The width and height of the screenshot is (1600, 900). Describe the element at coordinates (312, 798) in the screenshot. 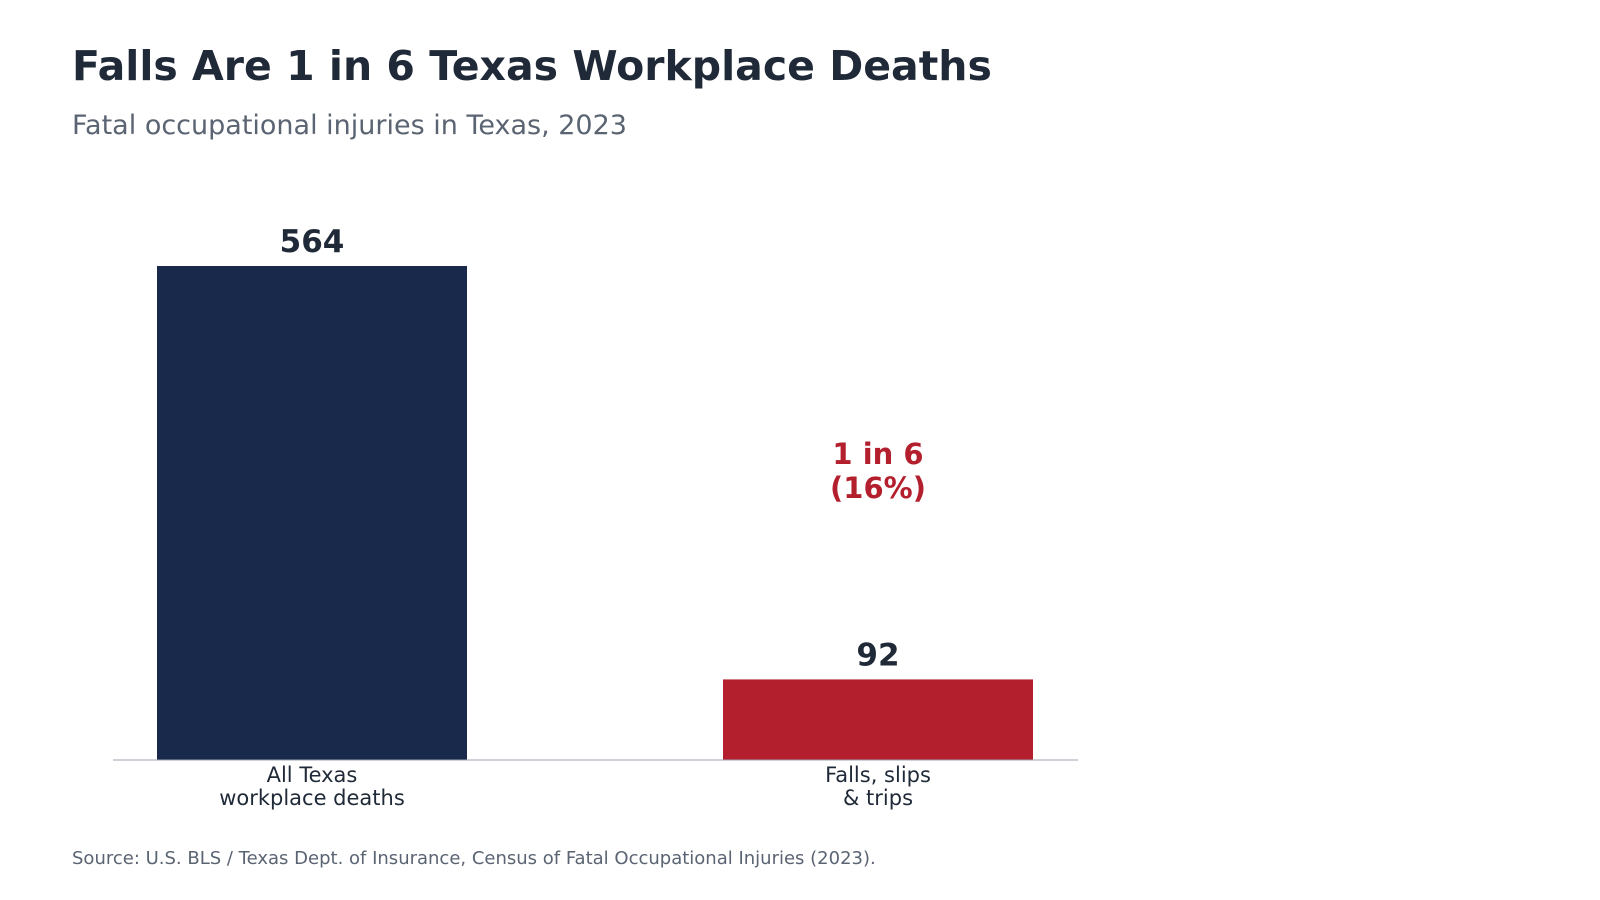

I see `category-label-0-line-1: workplace deaths` at that location.